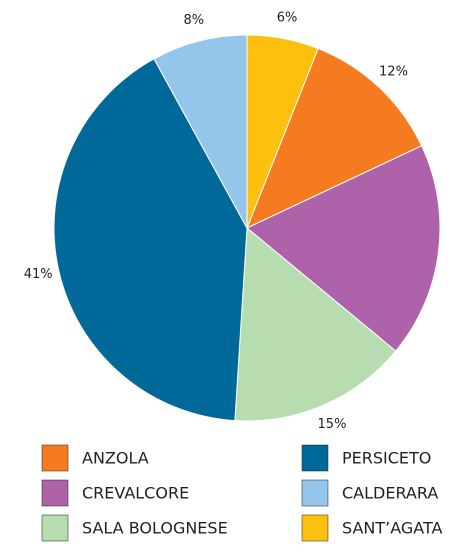 Image resolution: width=454 pixels, height=553 pixels. I want to click on legend-label: SALA BOLOGNESE, so click(155, 528).